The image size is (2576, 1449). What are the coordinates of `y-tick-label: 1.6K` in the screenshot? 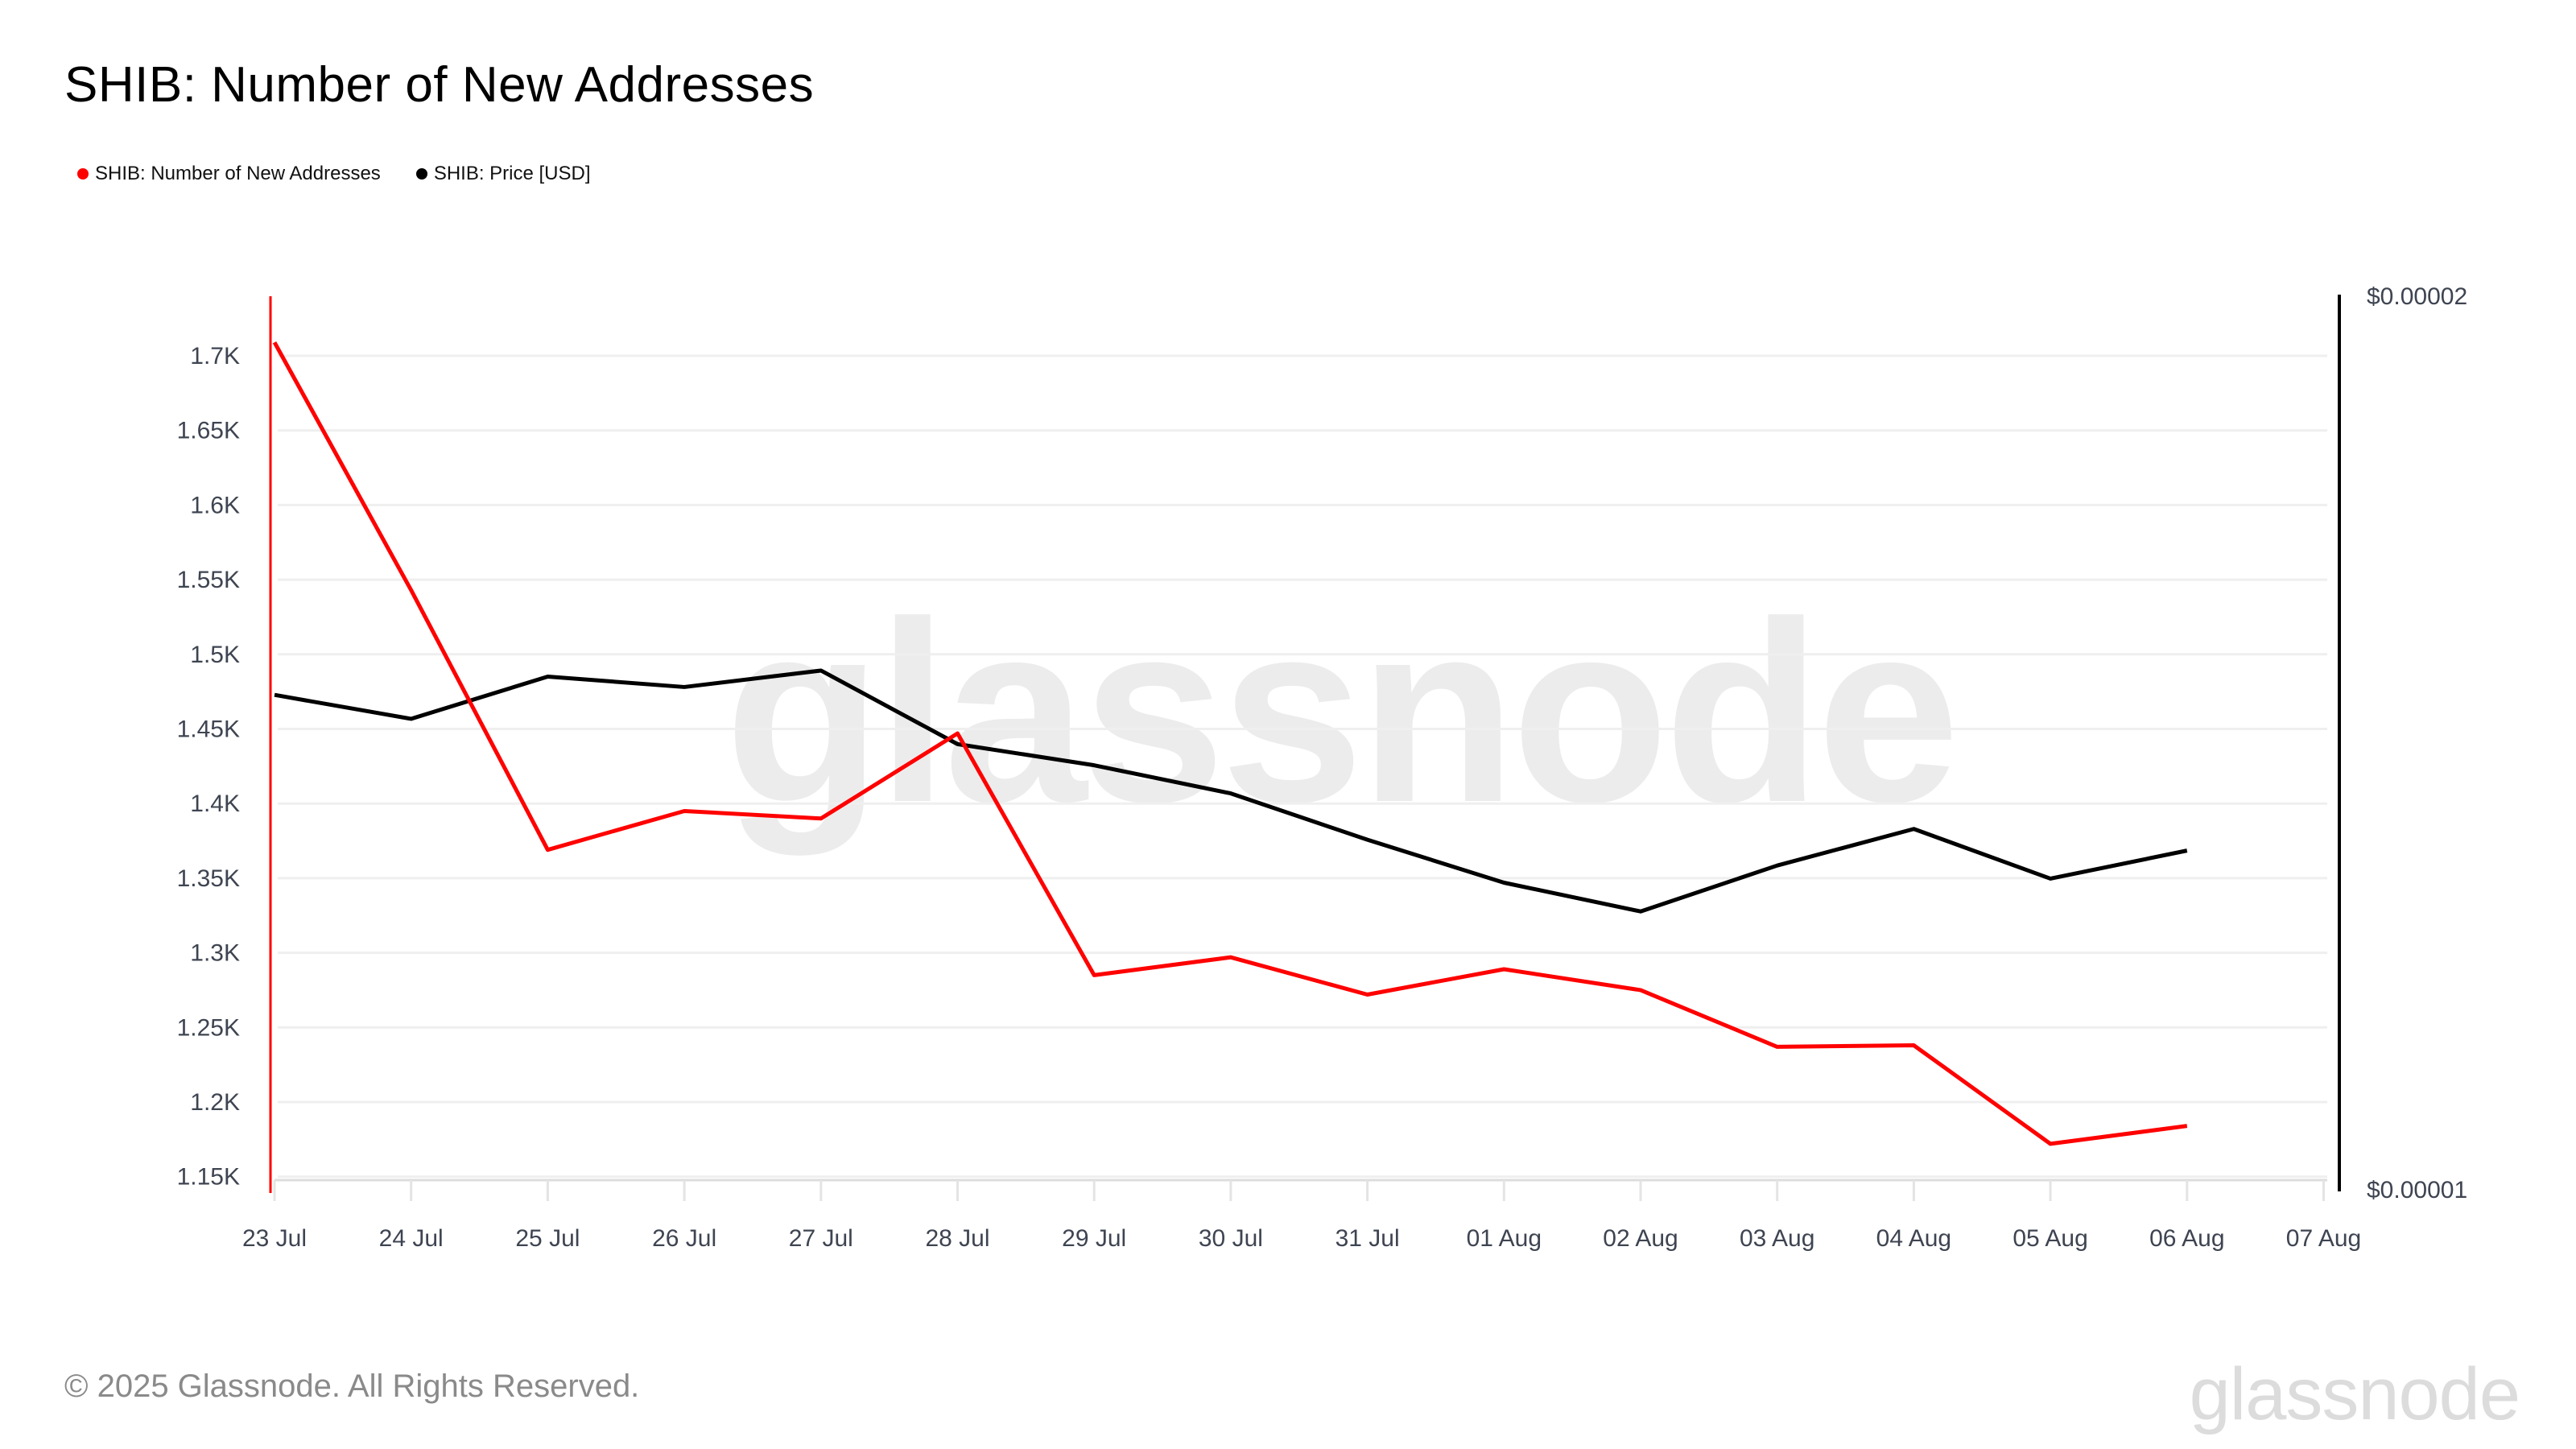 It's located at (215, 505).